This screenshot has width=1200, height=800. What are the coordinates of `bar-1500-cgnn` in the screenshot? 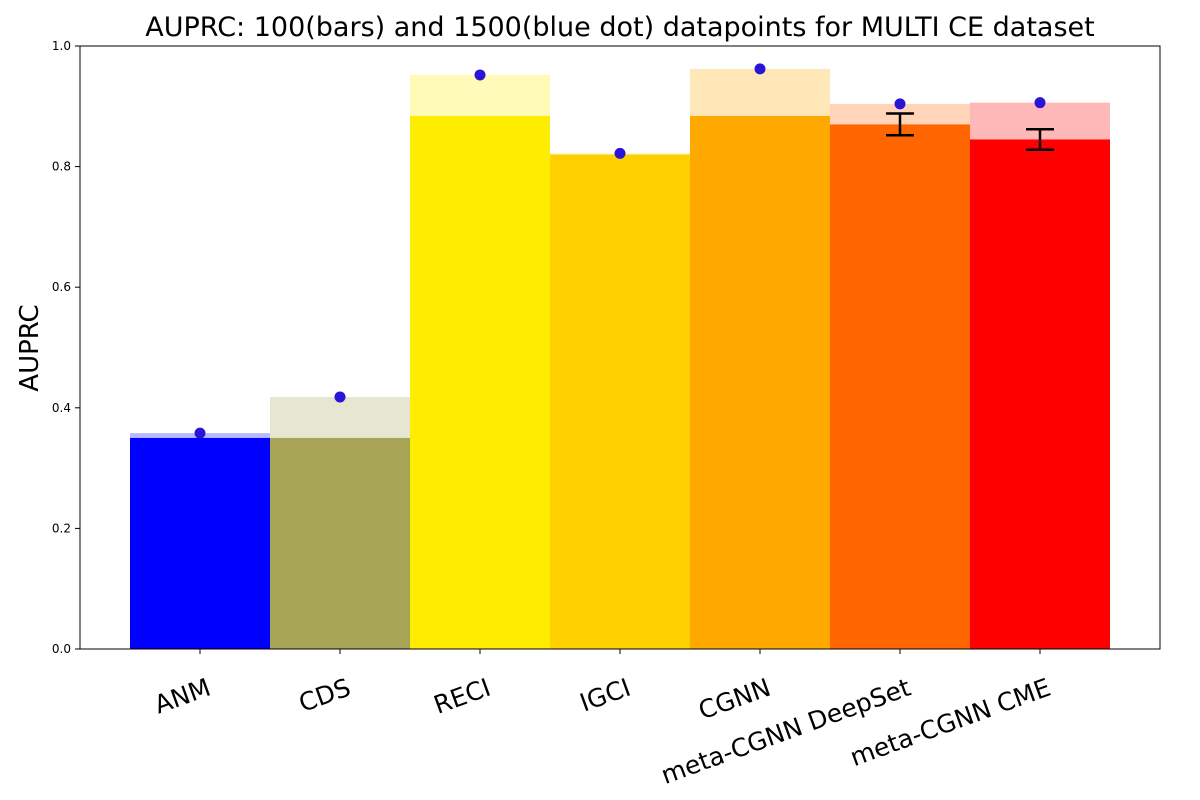 It's located at (760, 358).